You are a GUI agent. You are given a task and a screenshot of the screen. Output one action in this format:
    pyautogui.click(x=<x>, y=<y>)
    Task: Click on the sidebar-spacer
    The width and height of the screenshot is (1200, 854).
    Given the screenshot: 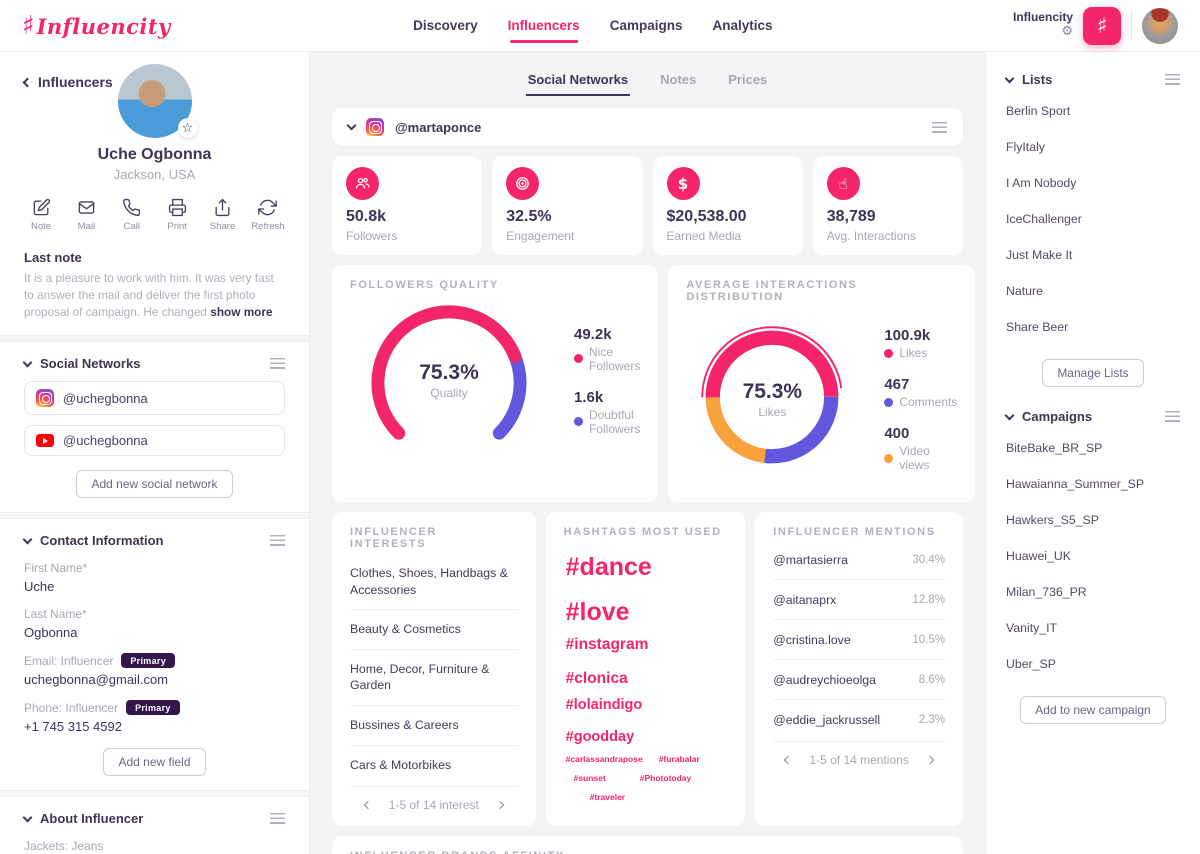 What is the action you would take?
    pyautogui.click(x=1093, y=398)
    